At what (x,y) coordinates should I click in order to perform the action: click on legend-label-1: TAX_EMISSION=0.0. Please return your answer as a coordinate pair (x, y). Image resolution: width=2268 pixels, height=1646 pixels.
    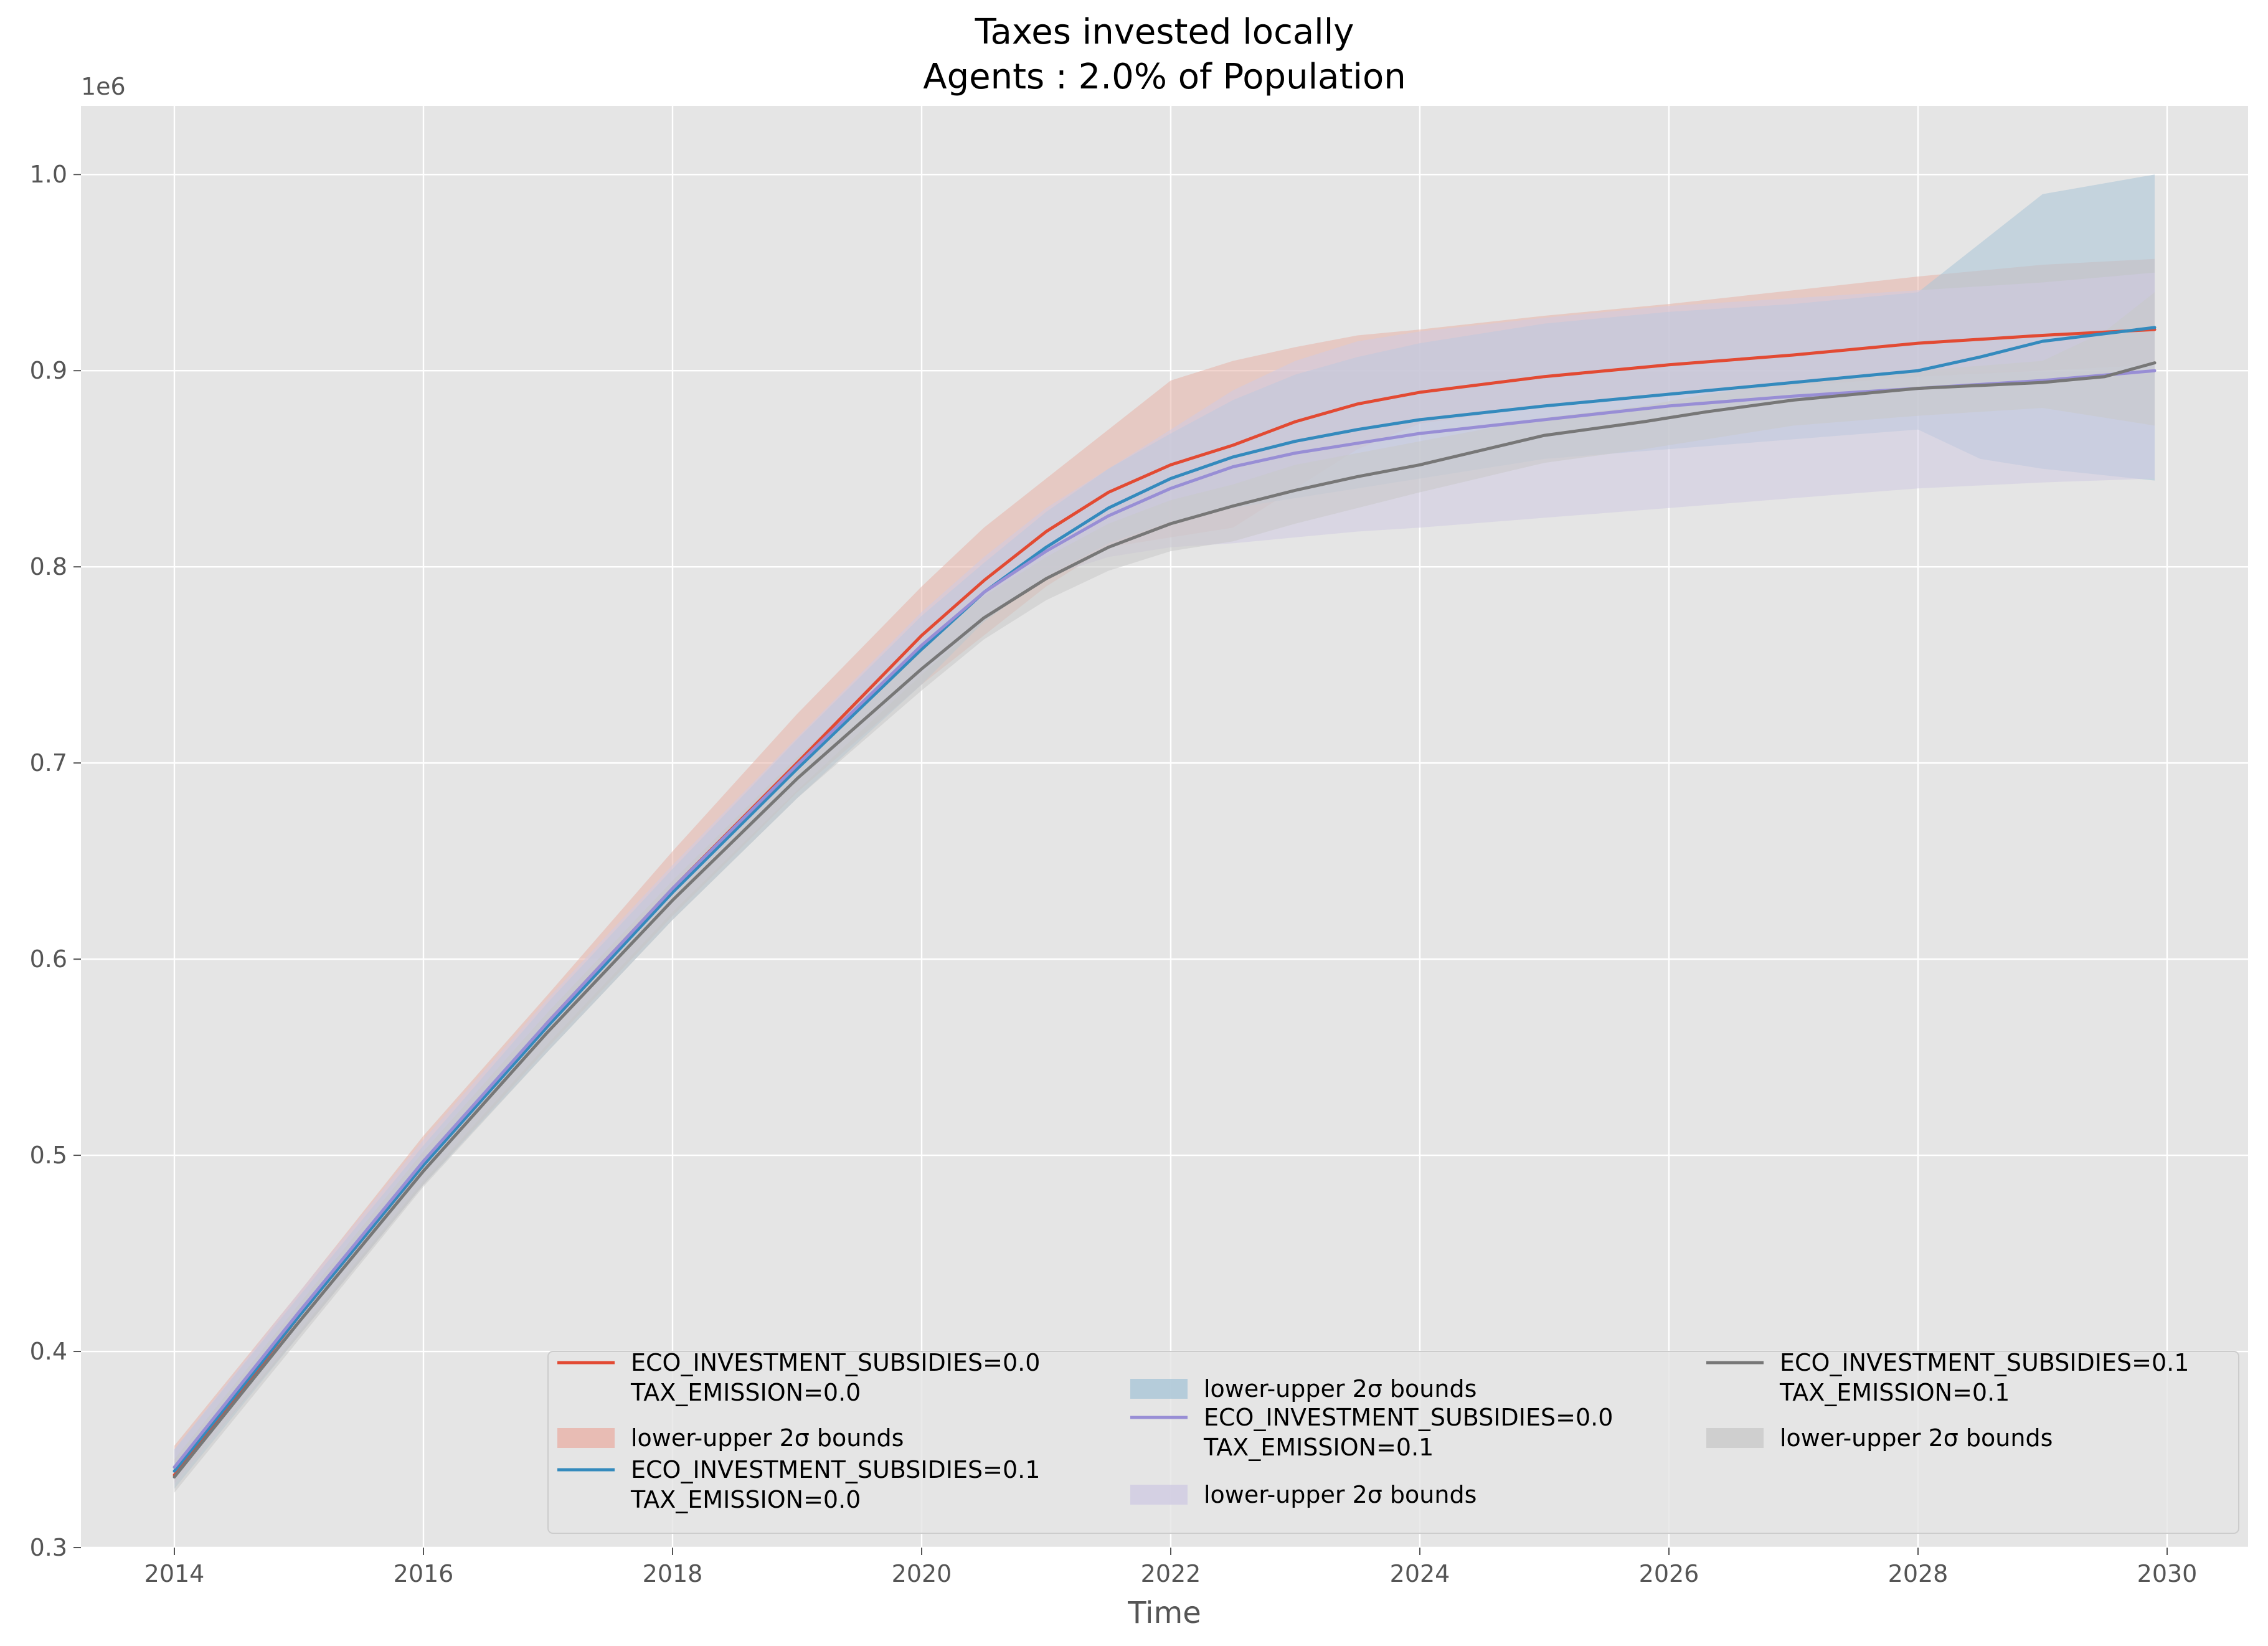
    Looking at the image, I should click on (745, 1392).